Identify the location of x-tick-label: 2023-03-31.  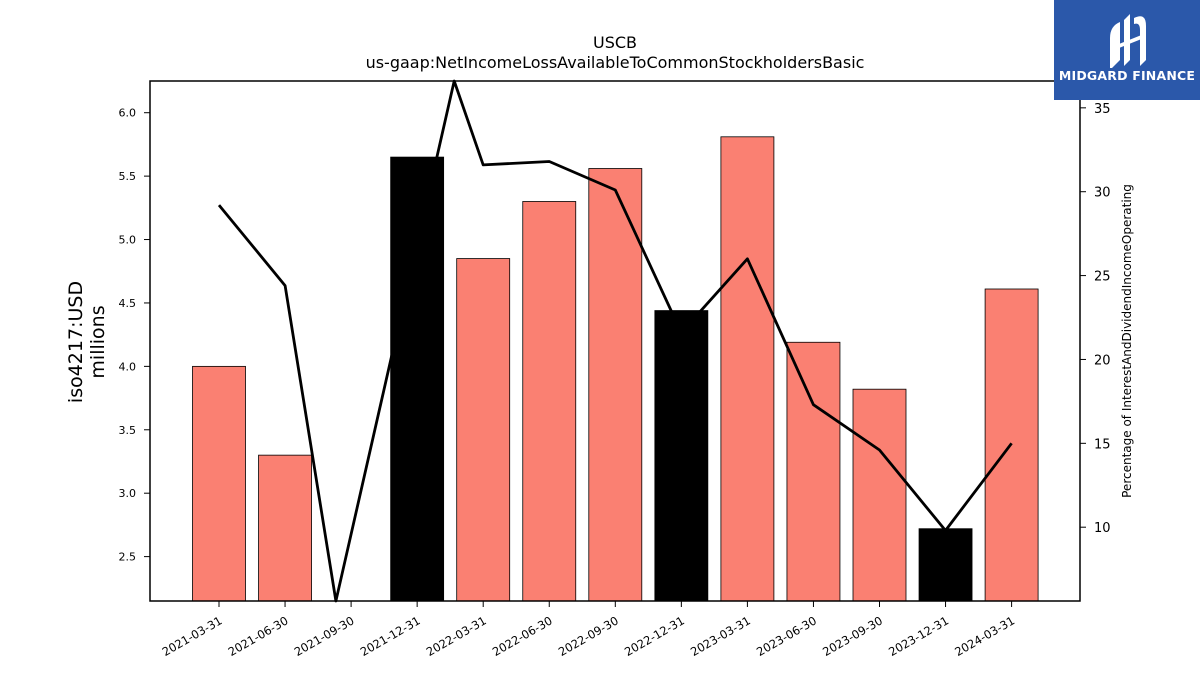
(720, 636).